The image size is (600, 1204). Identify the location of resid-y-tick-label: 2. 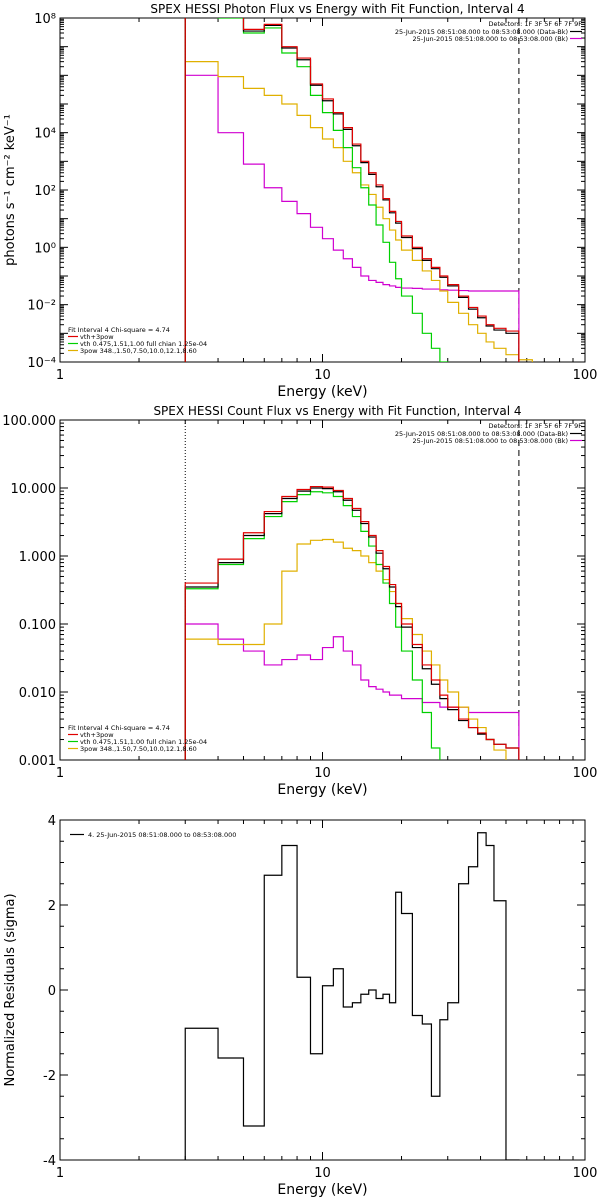
(52, 906).